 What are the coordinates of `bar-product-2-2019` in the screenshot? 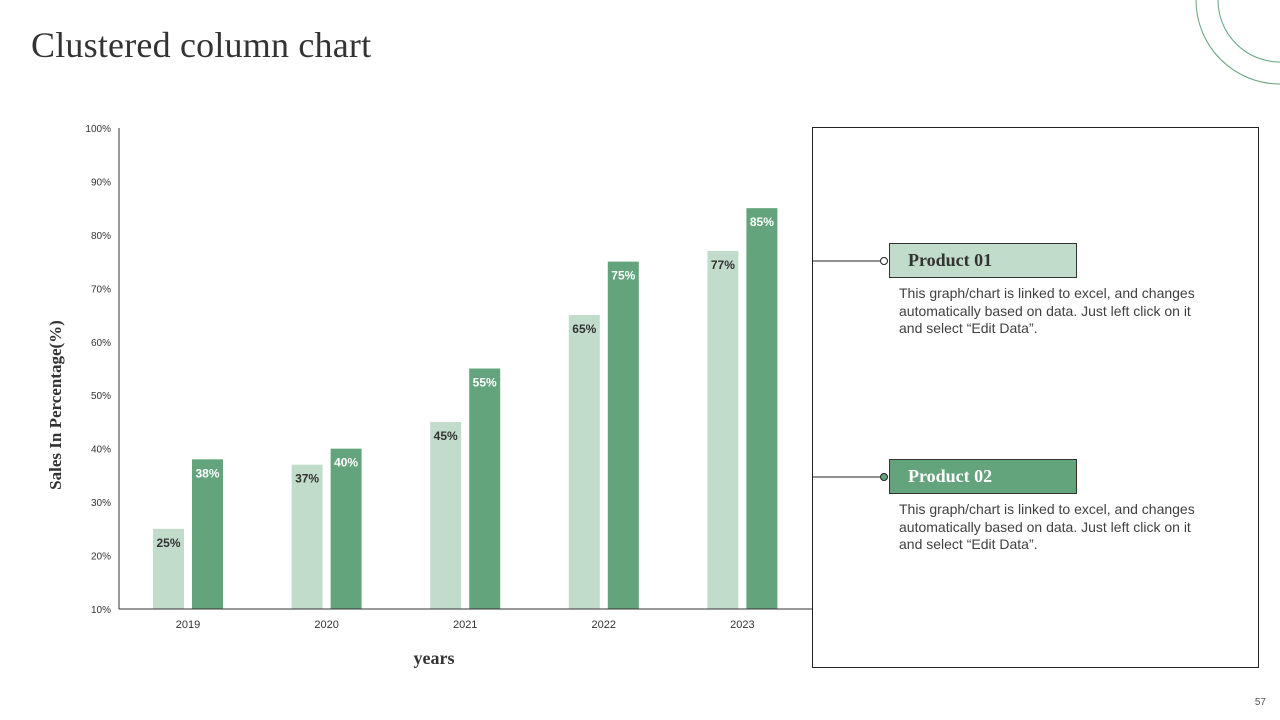 It's located at (207, 534).